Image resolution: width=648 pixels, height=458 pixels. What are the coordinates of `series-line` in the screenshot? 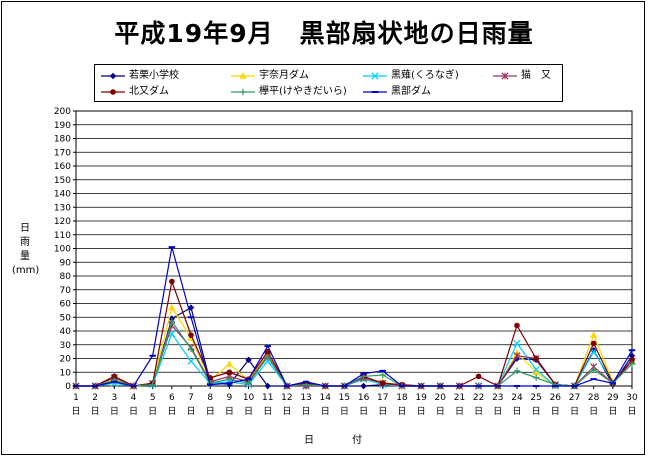 It's located at (354, 353).